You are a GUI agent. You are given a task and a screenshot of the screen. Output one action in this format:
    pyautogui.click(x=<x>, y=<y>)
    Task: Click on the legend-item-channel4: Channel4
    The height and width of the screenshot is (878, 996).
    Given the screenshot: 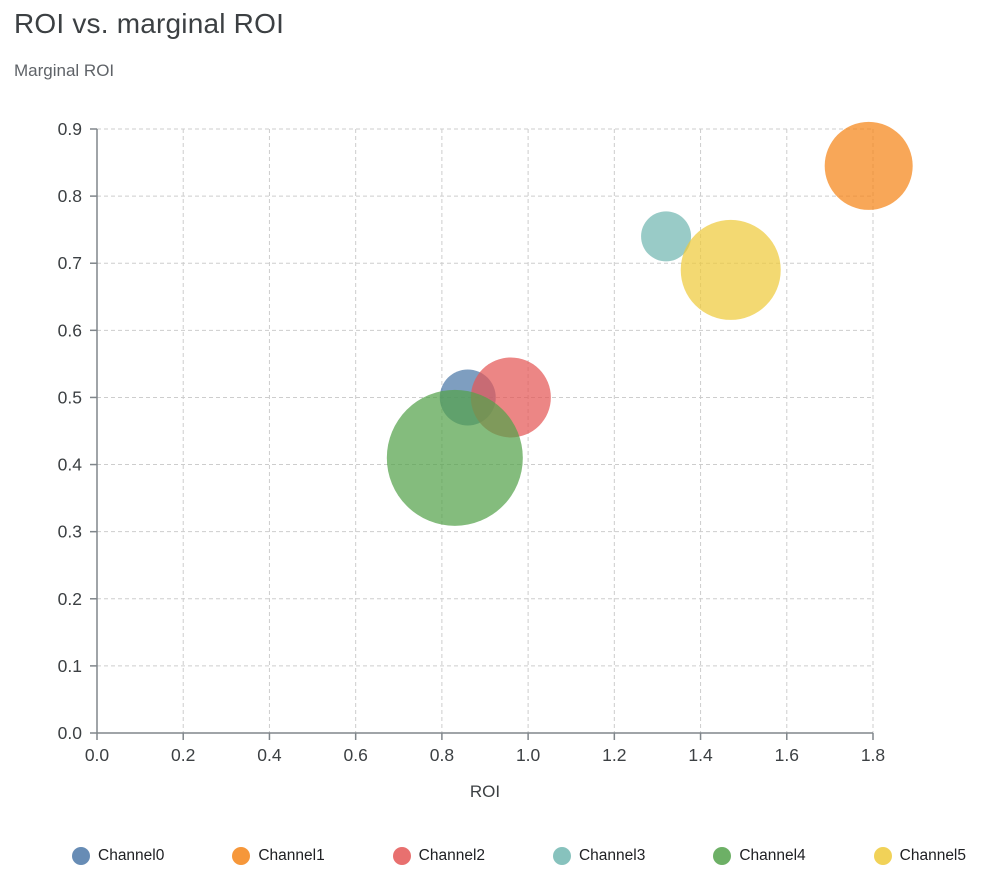 What is the action you would take?
    pyautogui.click(x=759, y=856)
    